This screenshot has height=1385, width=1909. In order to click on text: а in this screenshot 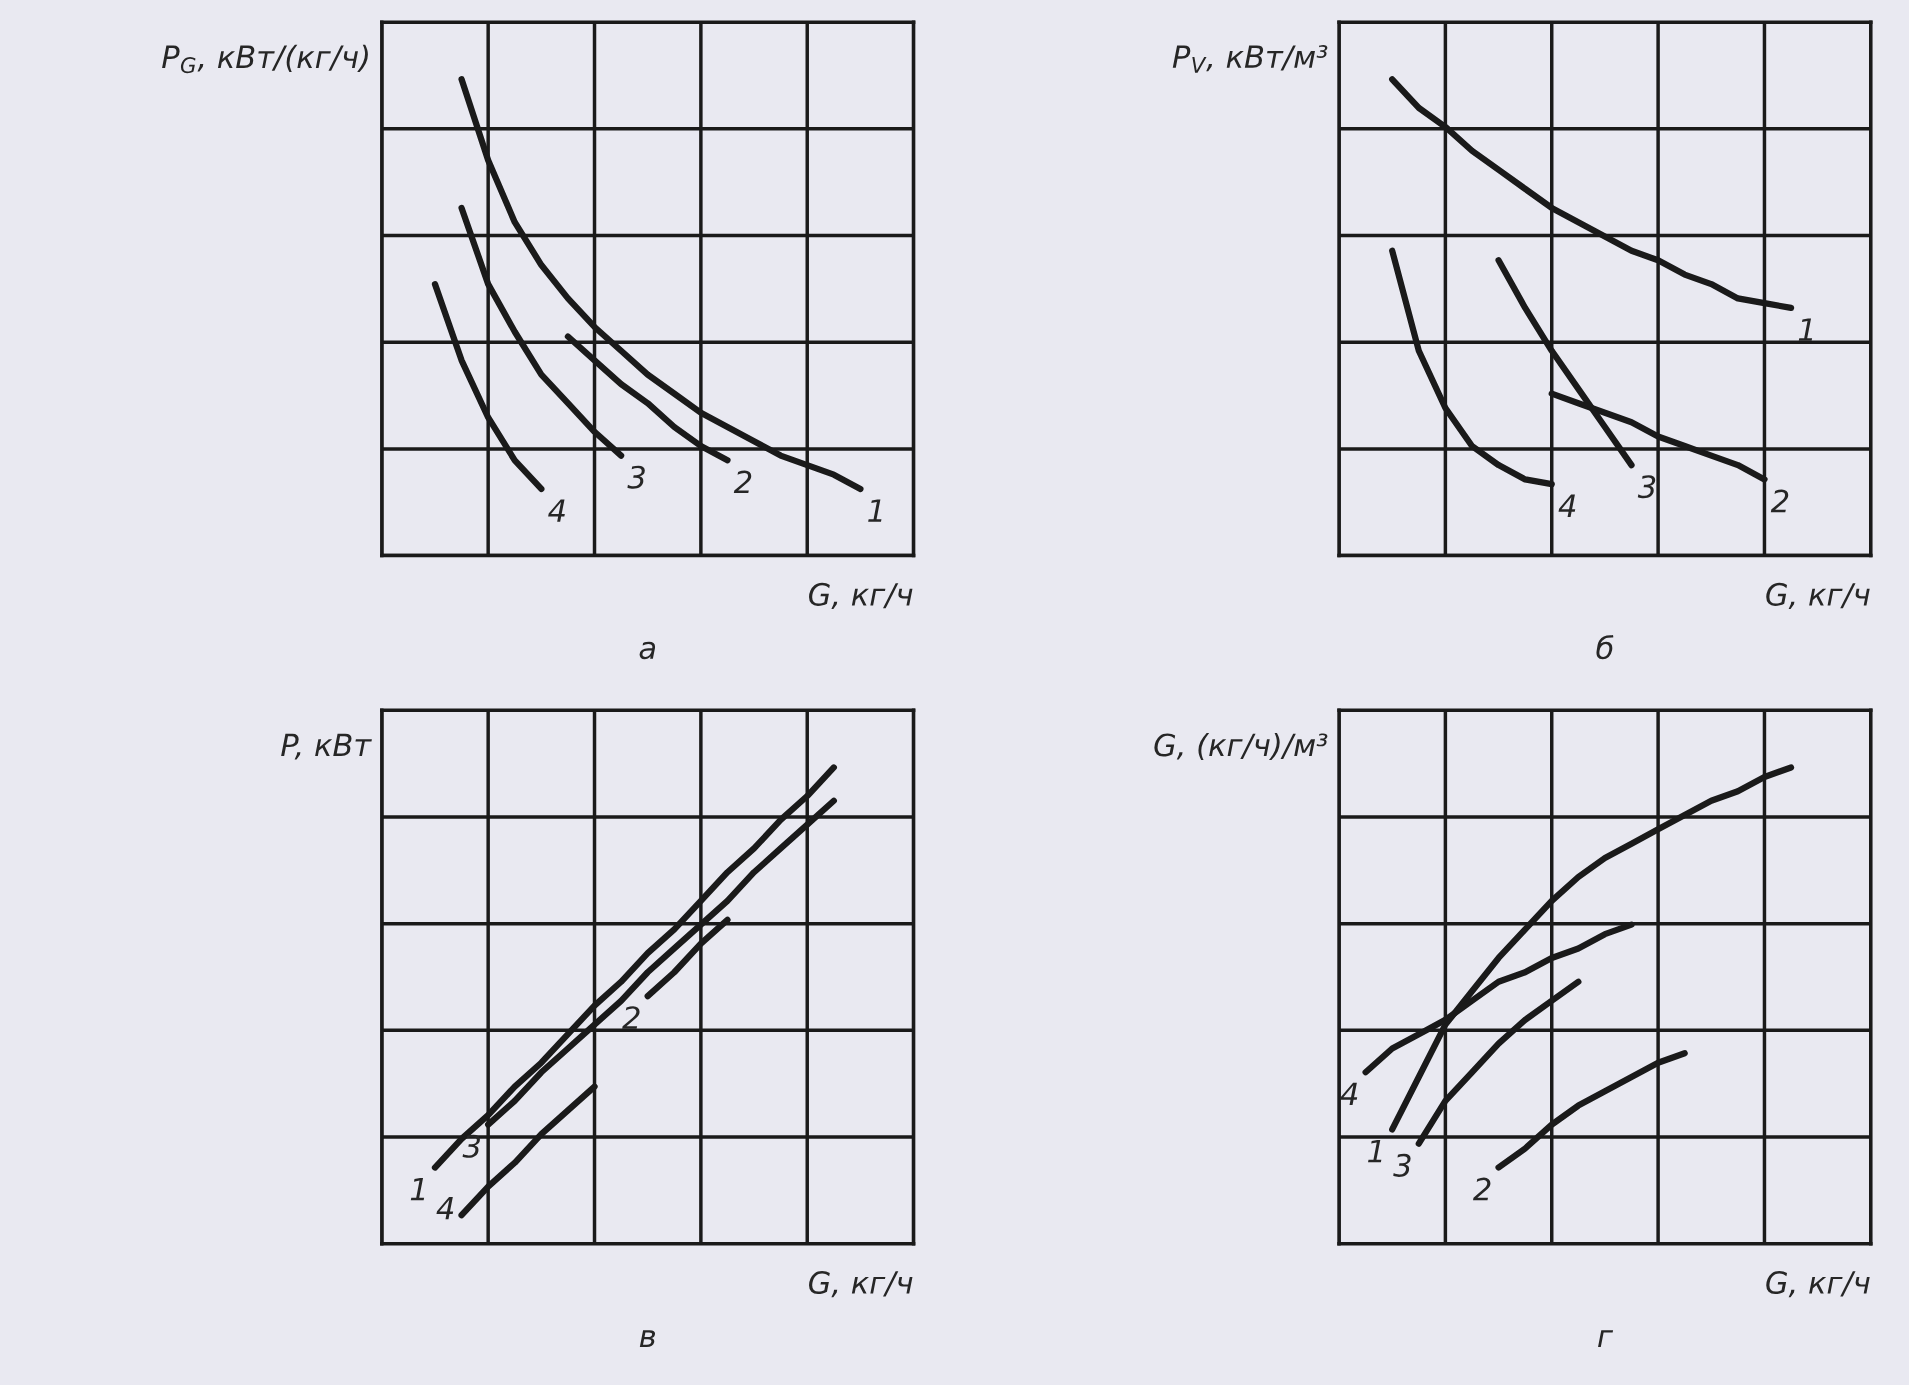, I will do `click(647, 650)`.